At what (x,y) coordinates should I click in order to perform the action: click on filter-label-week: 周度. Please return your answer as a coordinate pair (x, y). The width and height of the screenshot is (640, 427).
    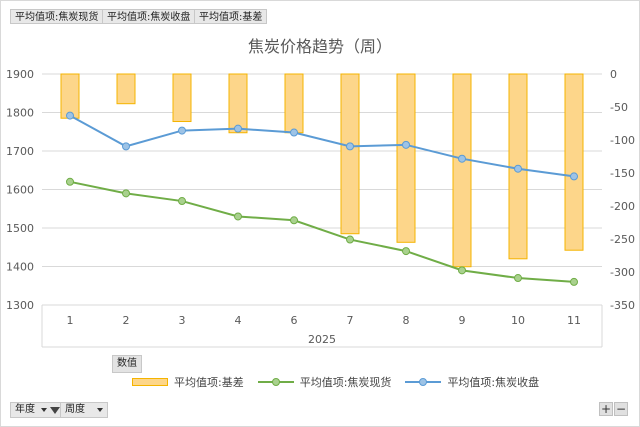
    Looking at the image, I should click on (75, 409).